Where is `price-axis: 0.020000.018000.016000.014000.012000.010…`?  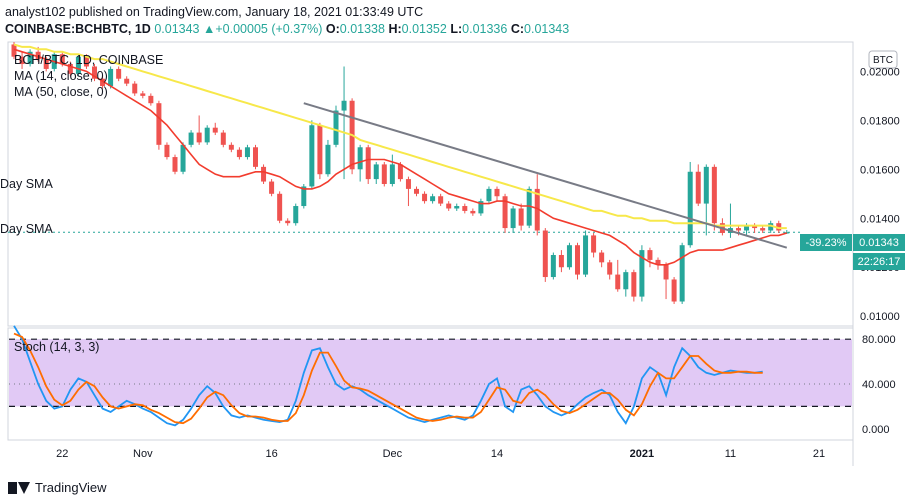
price-axis: 0.020000.018000.016000.014000.012000.010… is located at coordinates (880, 250).